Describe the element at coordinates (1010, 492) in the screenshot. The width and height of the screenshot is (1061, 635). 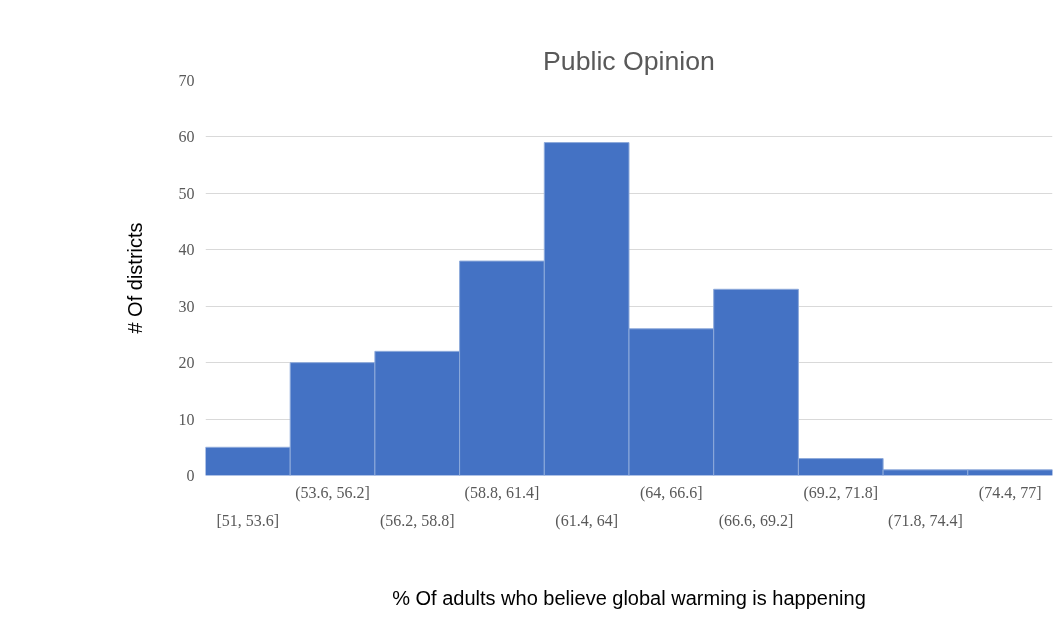
I see `x-tick-label: (74.4, 77]` at that location.